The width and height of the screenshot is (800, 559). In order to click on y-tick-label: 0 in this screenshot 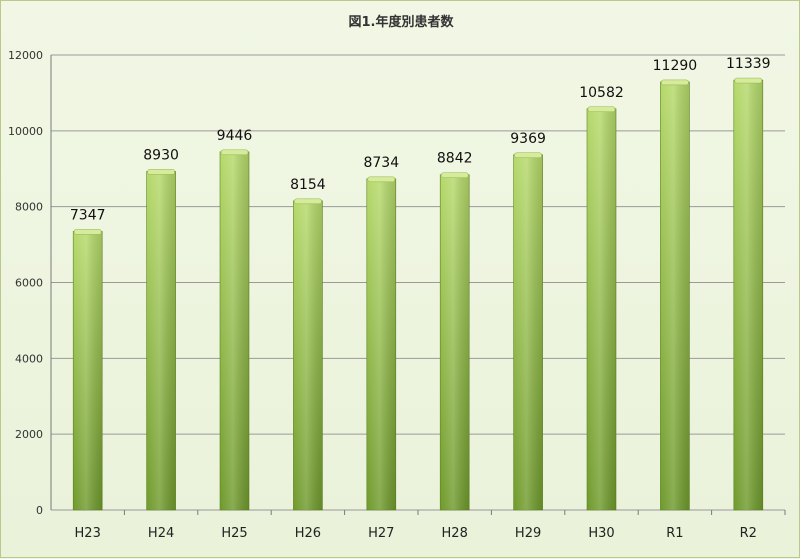, I will do `click(39, 510)`.